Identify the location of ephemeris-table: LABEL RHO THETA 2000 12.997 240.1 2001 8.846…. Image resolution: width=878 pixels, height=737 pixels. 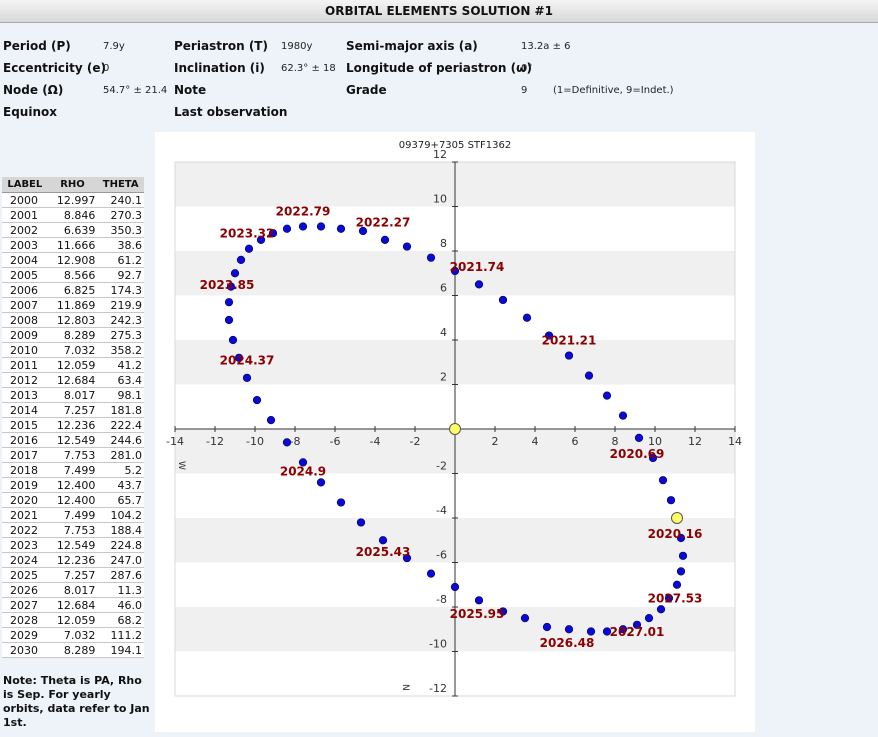
(73, 417).